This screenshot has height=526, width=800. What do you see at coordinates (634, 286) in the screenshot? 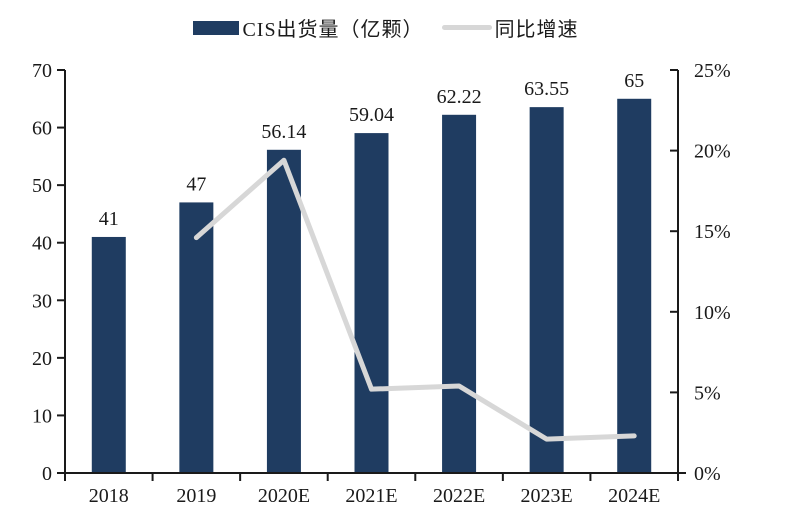
I see `bar-2024E` at bounding box center [634, 286].